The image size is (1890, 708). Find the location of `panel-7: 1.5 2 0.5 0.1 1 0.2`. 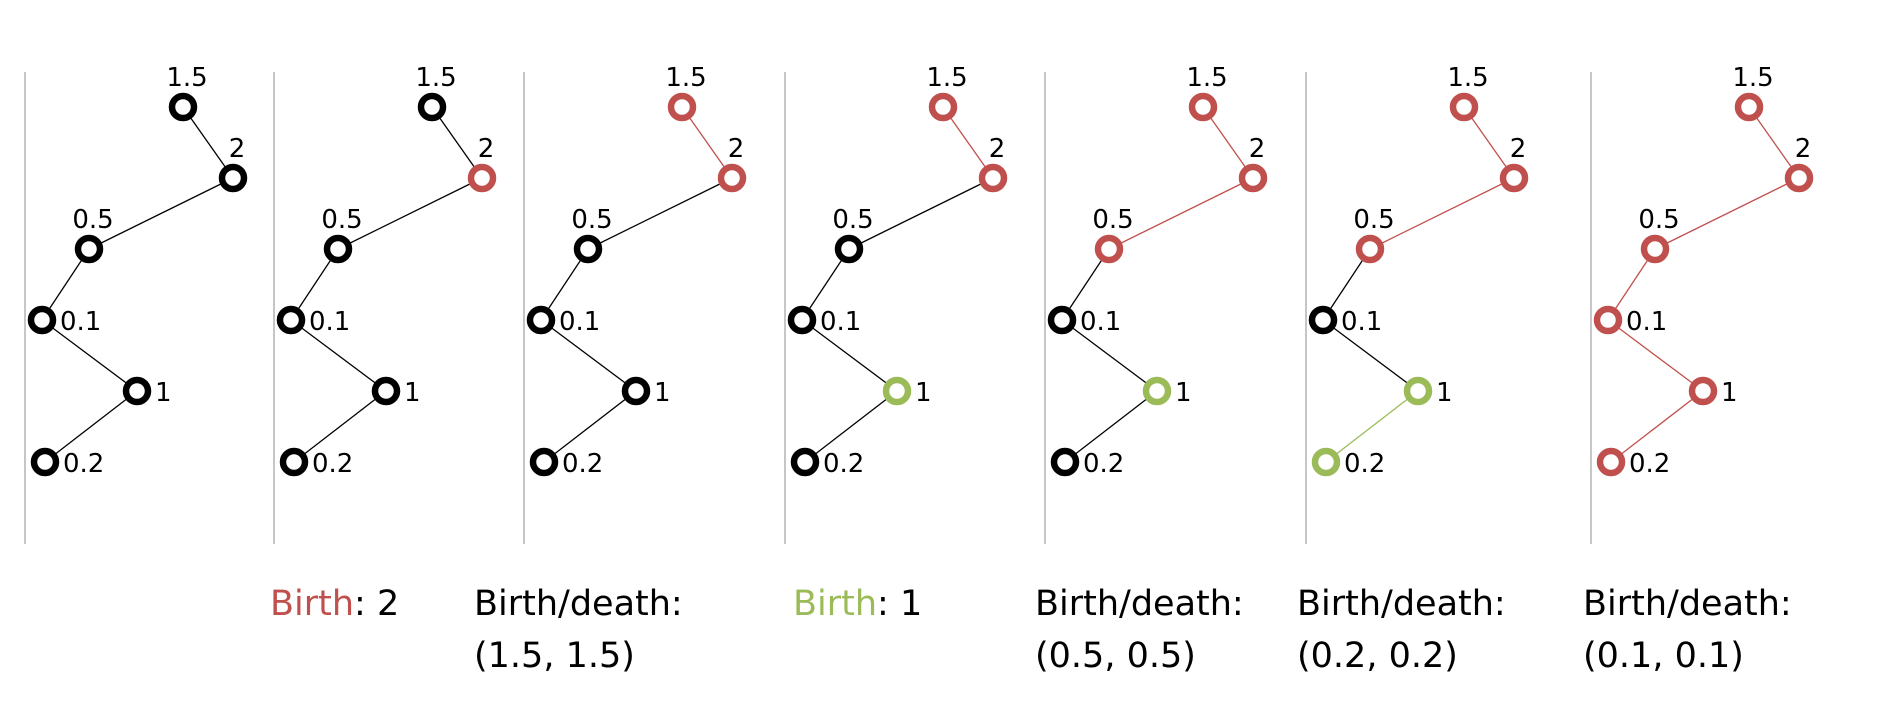

panel-7: 1.5 2 0.5 0.1 1 0.2 is located at coordinates (1702, 303).